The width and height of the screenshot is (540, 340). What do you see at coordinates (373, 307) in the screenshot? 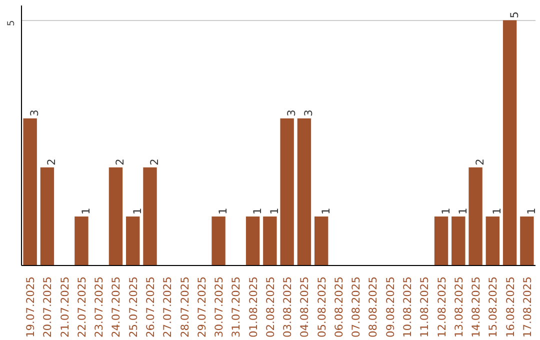
I see `x-tick-label: 08.08.2025` at bounding box center [373, 307].